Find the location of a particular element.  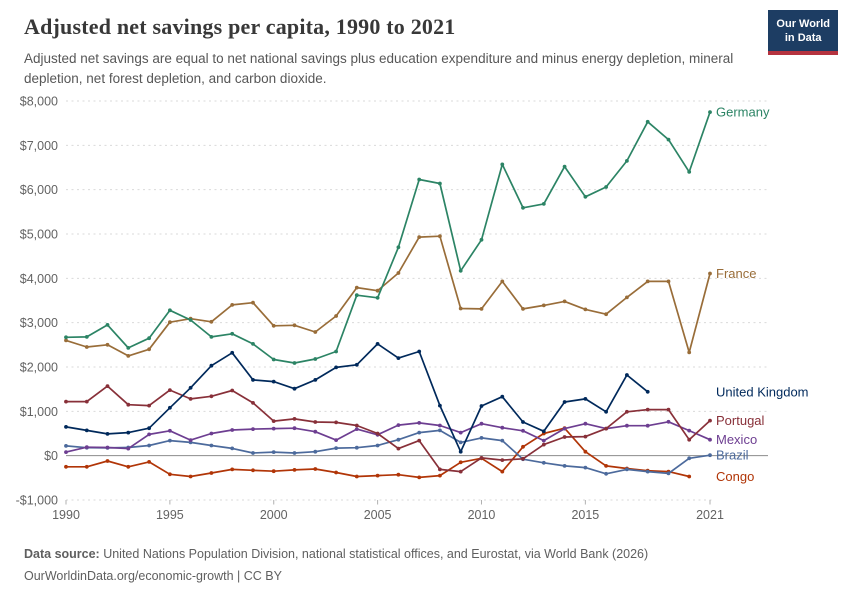

y-tick-label: $4,000 is located at coordinates (39, 278).